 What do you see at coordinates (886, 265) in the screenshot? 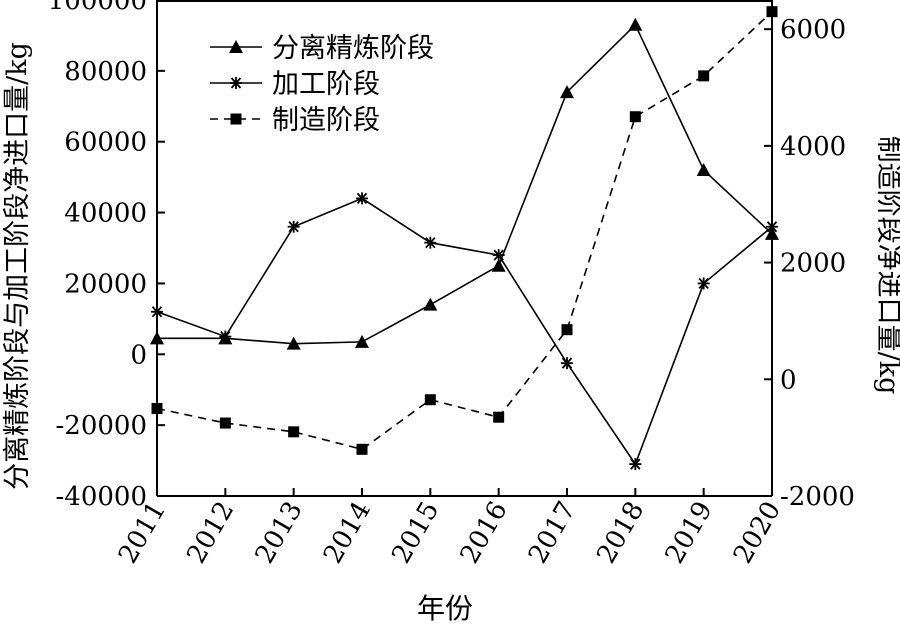
I see `y-axis-label-right: 制造阶段净进口量/kg` at bounding box center [886, 265].